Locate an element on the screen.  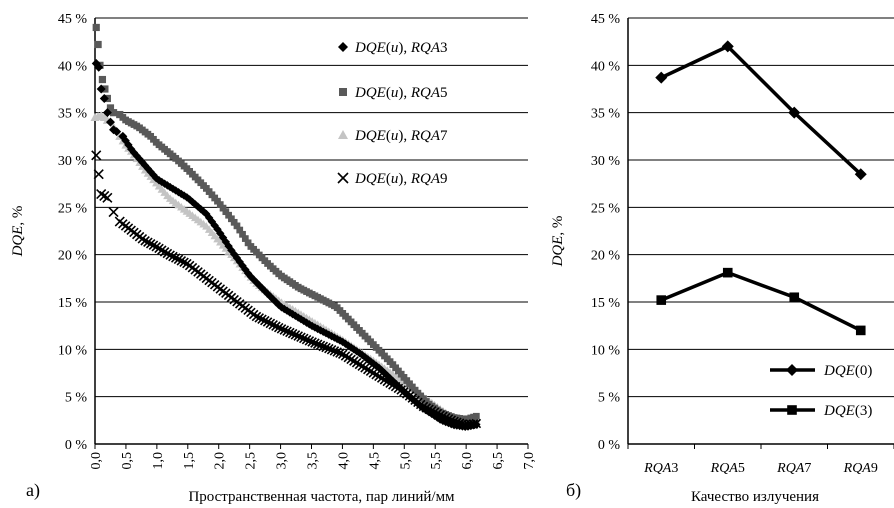
x-tick-label-a: 5,5 is located at coordinates (436, 461).